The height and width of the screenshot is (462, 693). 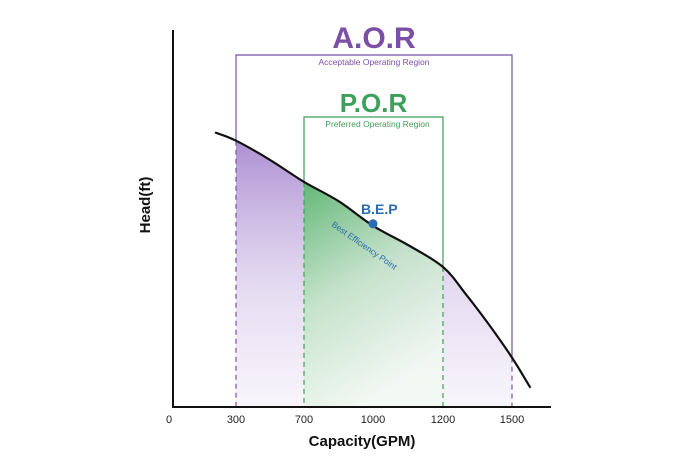 What do you see at coordinates (373, 62) in the screenshot?
I see `aor-description: Acceptable Operating Region` at bounding box center [373, 62].